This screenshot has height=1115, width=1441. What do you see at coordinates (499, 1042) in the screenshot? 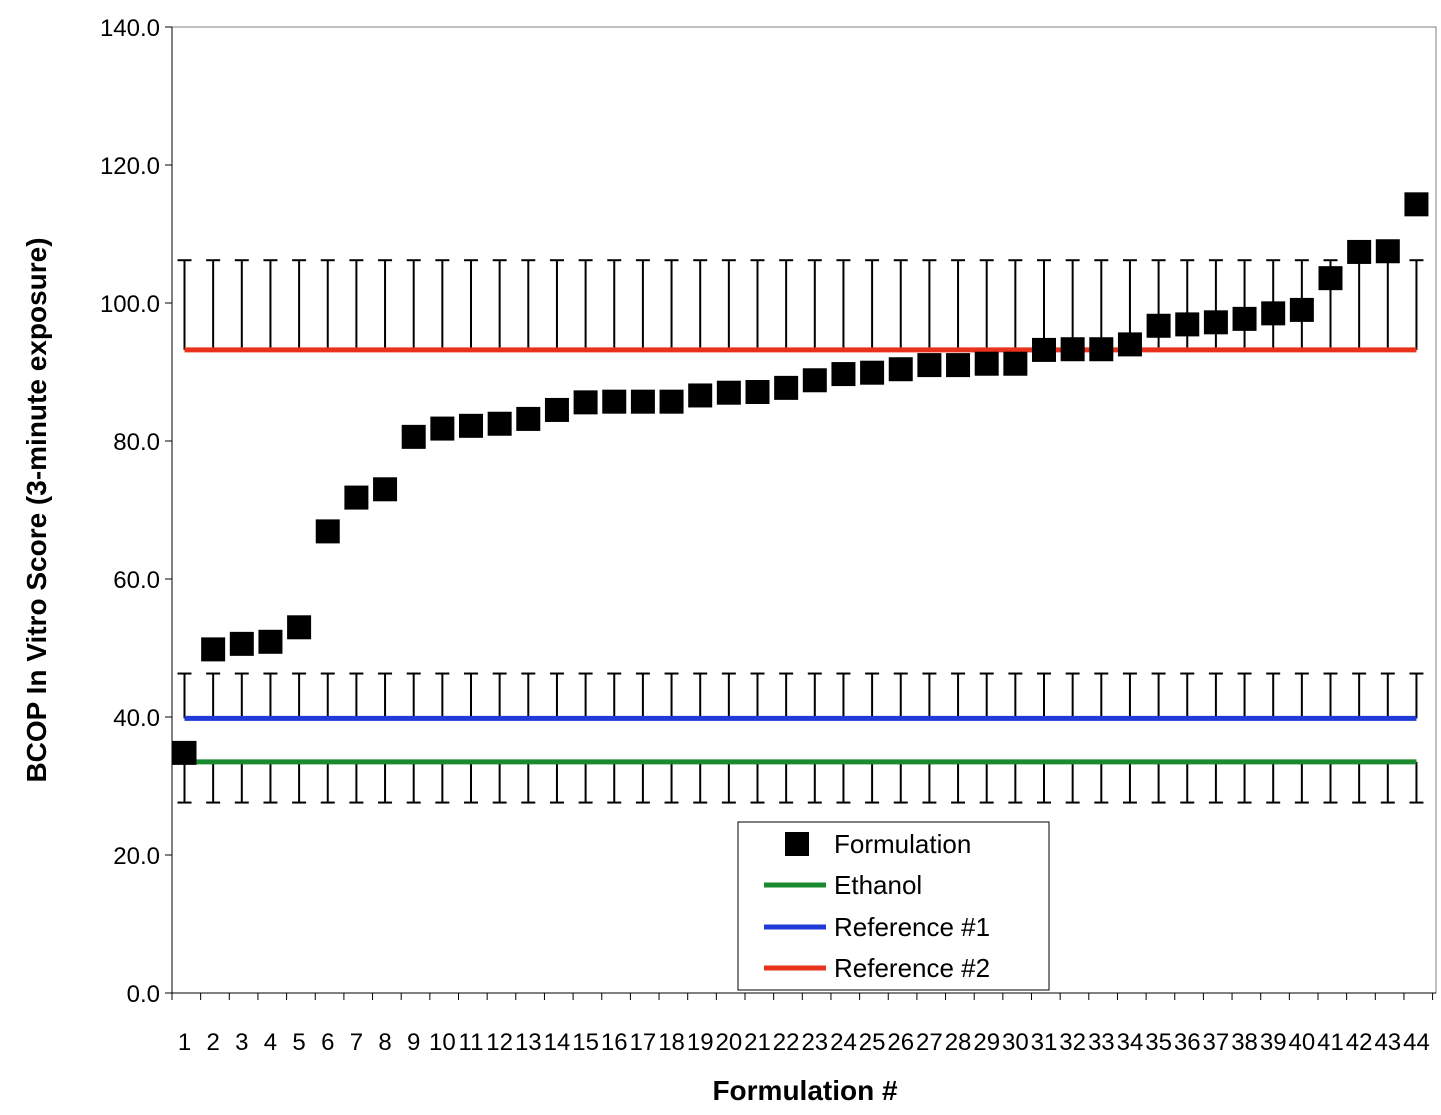
I see `x-tick-label: 12` at bounding box center [499, 1042].